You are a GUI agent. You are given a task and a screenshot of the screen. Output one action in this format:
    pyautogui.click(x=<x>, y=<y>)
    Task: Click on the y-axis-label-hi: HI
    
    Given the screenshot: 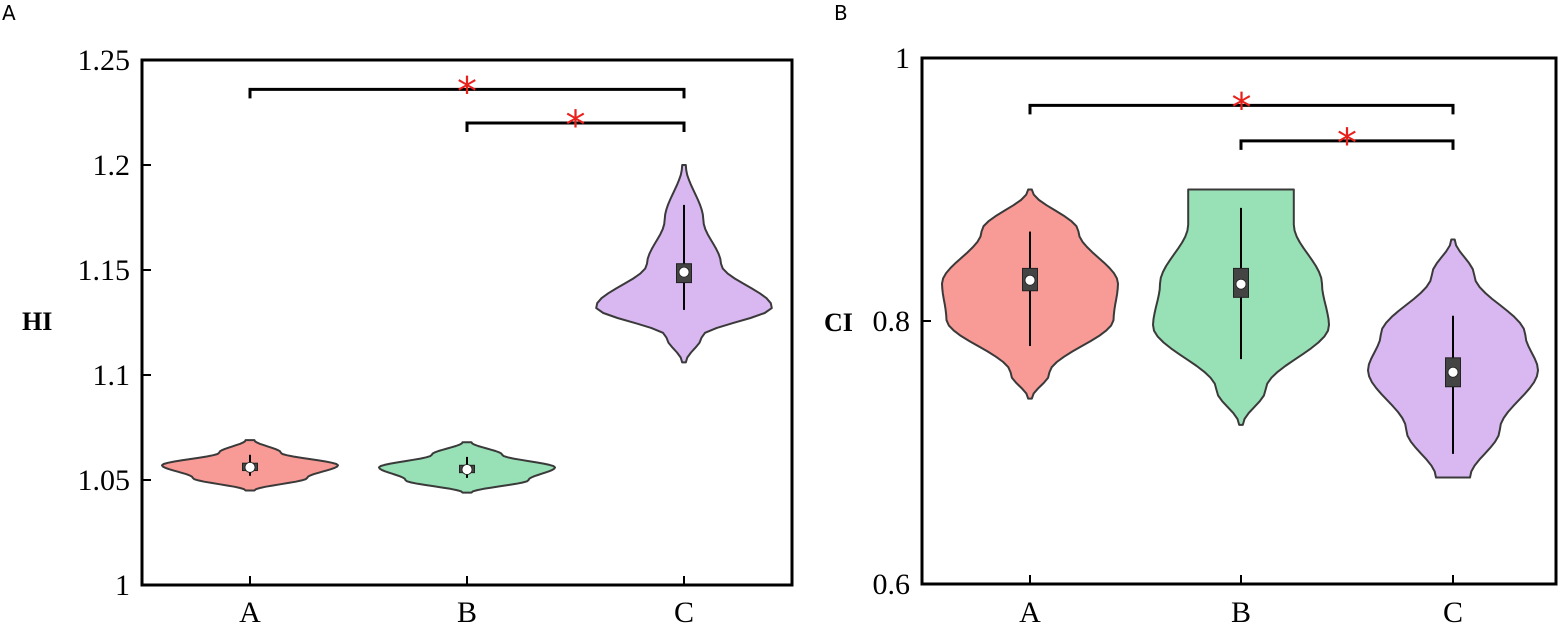 What is the action you would take?
    pyautogui.click(x=37, y=321)
    